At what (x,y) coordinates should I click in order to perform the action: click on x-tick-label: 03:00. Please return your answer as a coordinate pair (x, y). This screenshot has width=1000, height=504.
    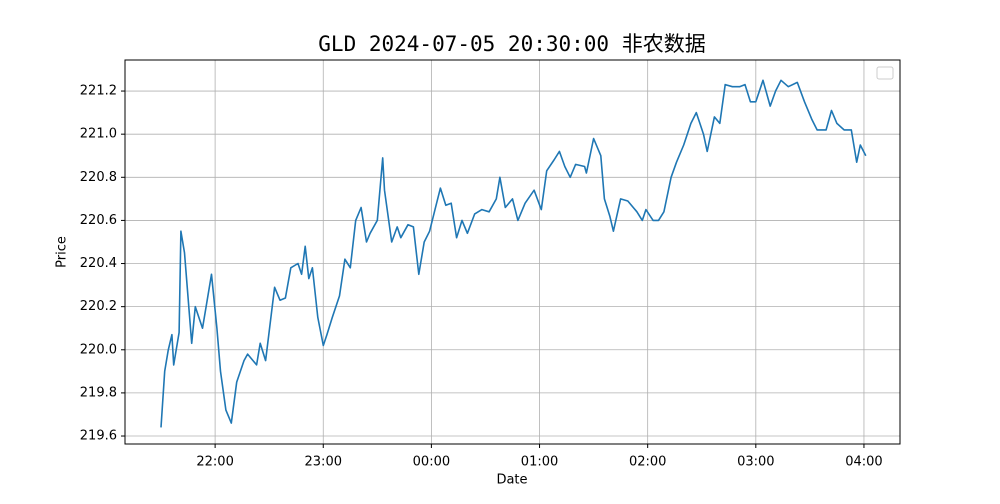
    Looking at the image, I should click on (755, 462).